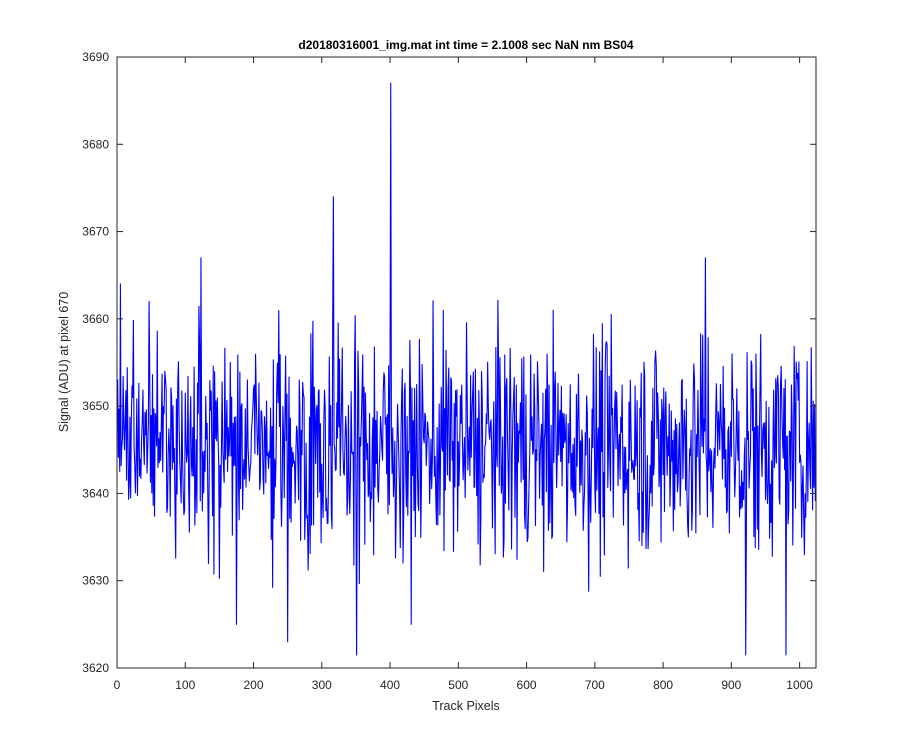 The width and height of the screenshot is (900, 755). What do you see at coordinates (95, 493) in the screenshot?
I see `y-tick-label: 3640` at bounding box center [95, 493].